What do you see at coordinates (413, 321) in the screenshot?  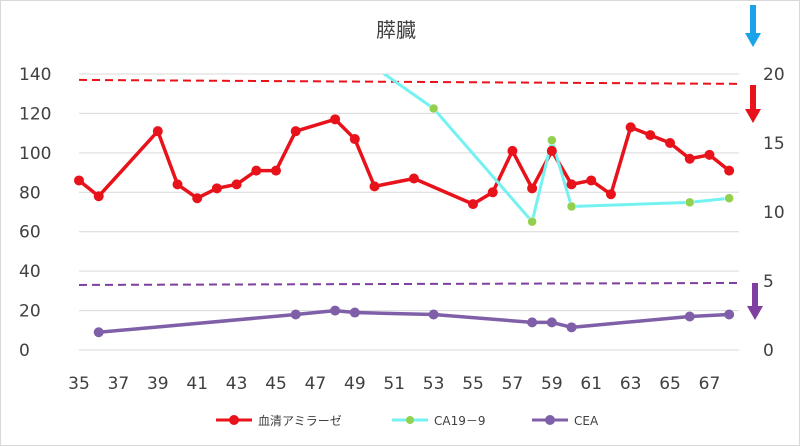 I see `series-line` at bounding box center [413, 321].